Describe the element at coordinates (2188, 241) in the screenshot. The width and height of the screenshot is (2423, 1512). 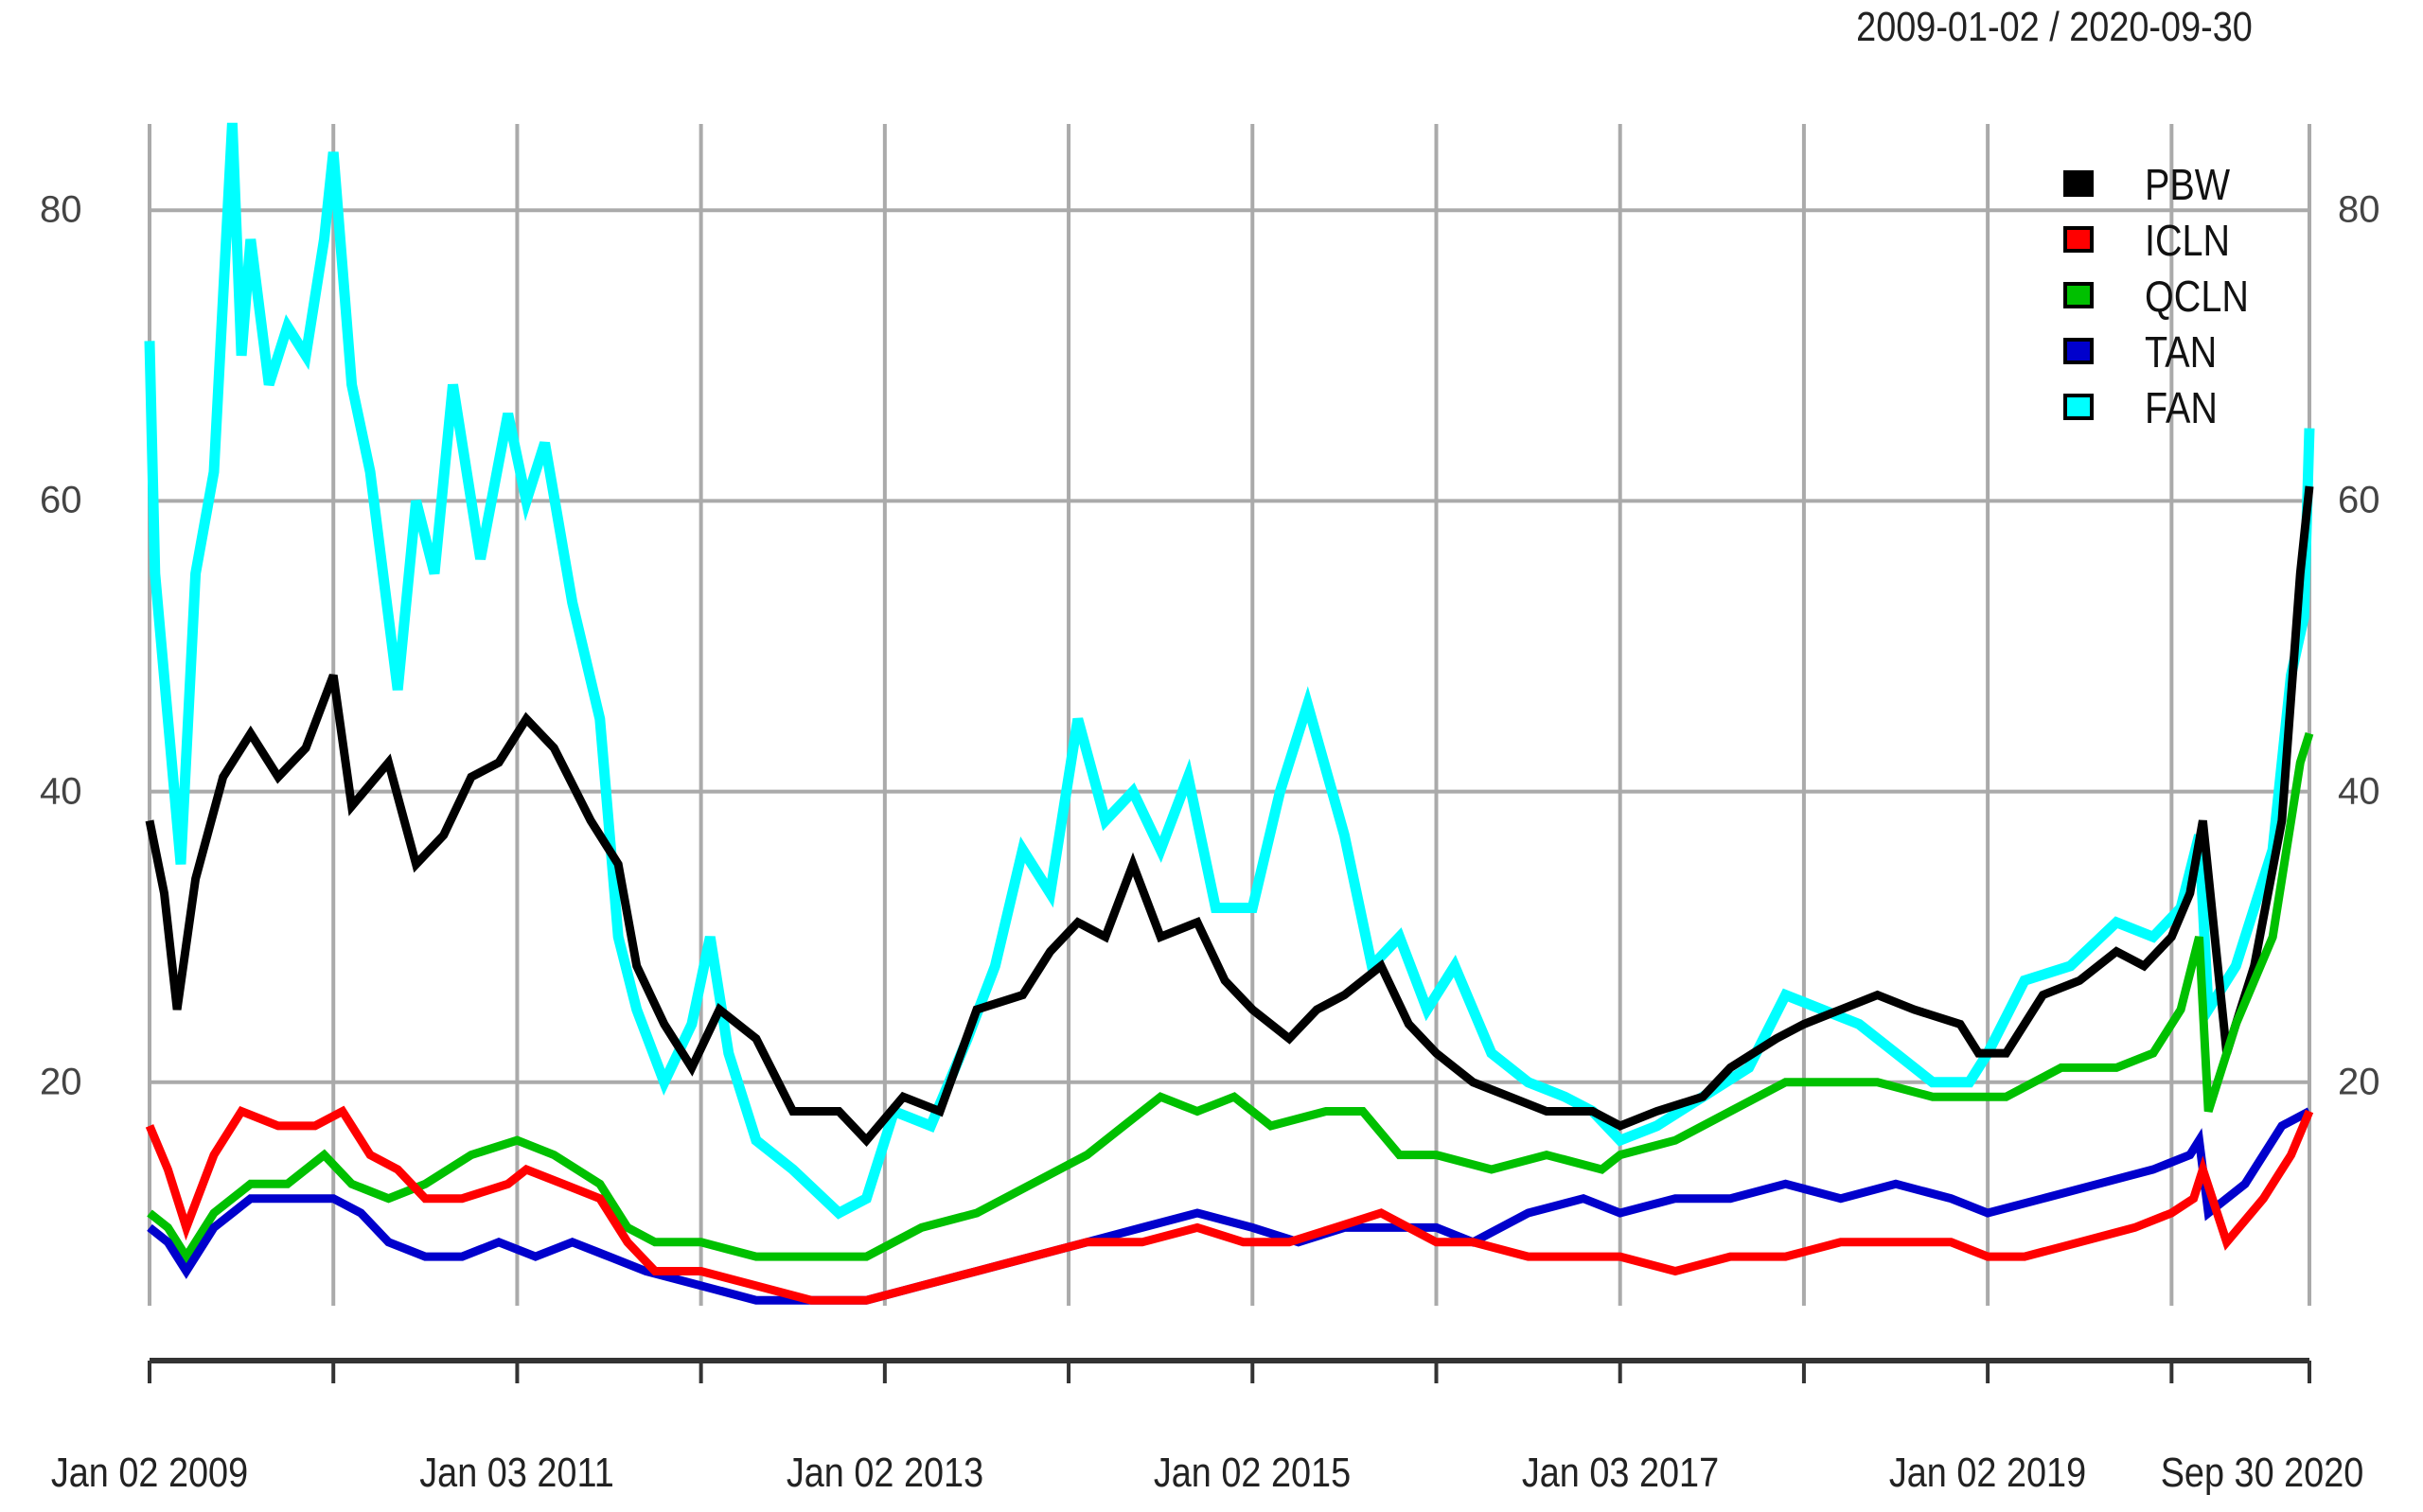
I see `legend-label: ICLN` at that location.